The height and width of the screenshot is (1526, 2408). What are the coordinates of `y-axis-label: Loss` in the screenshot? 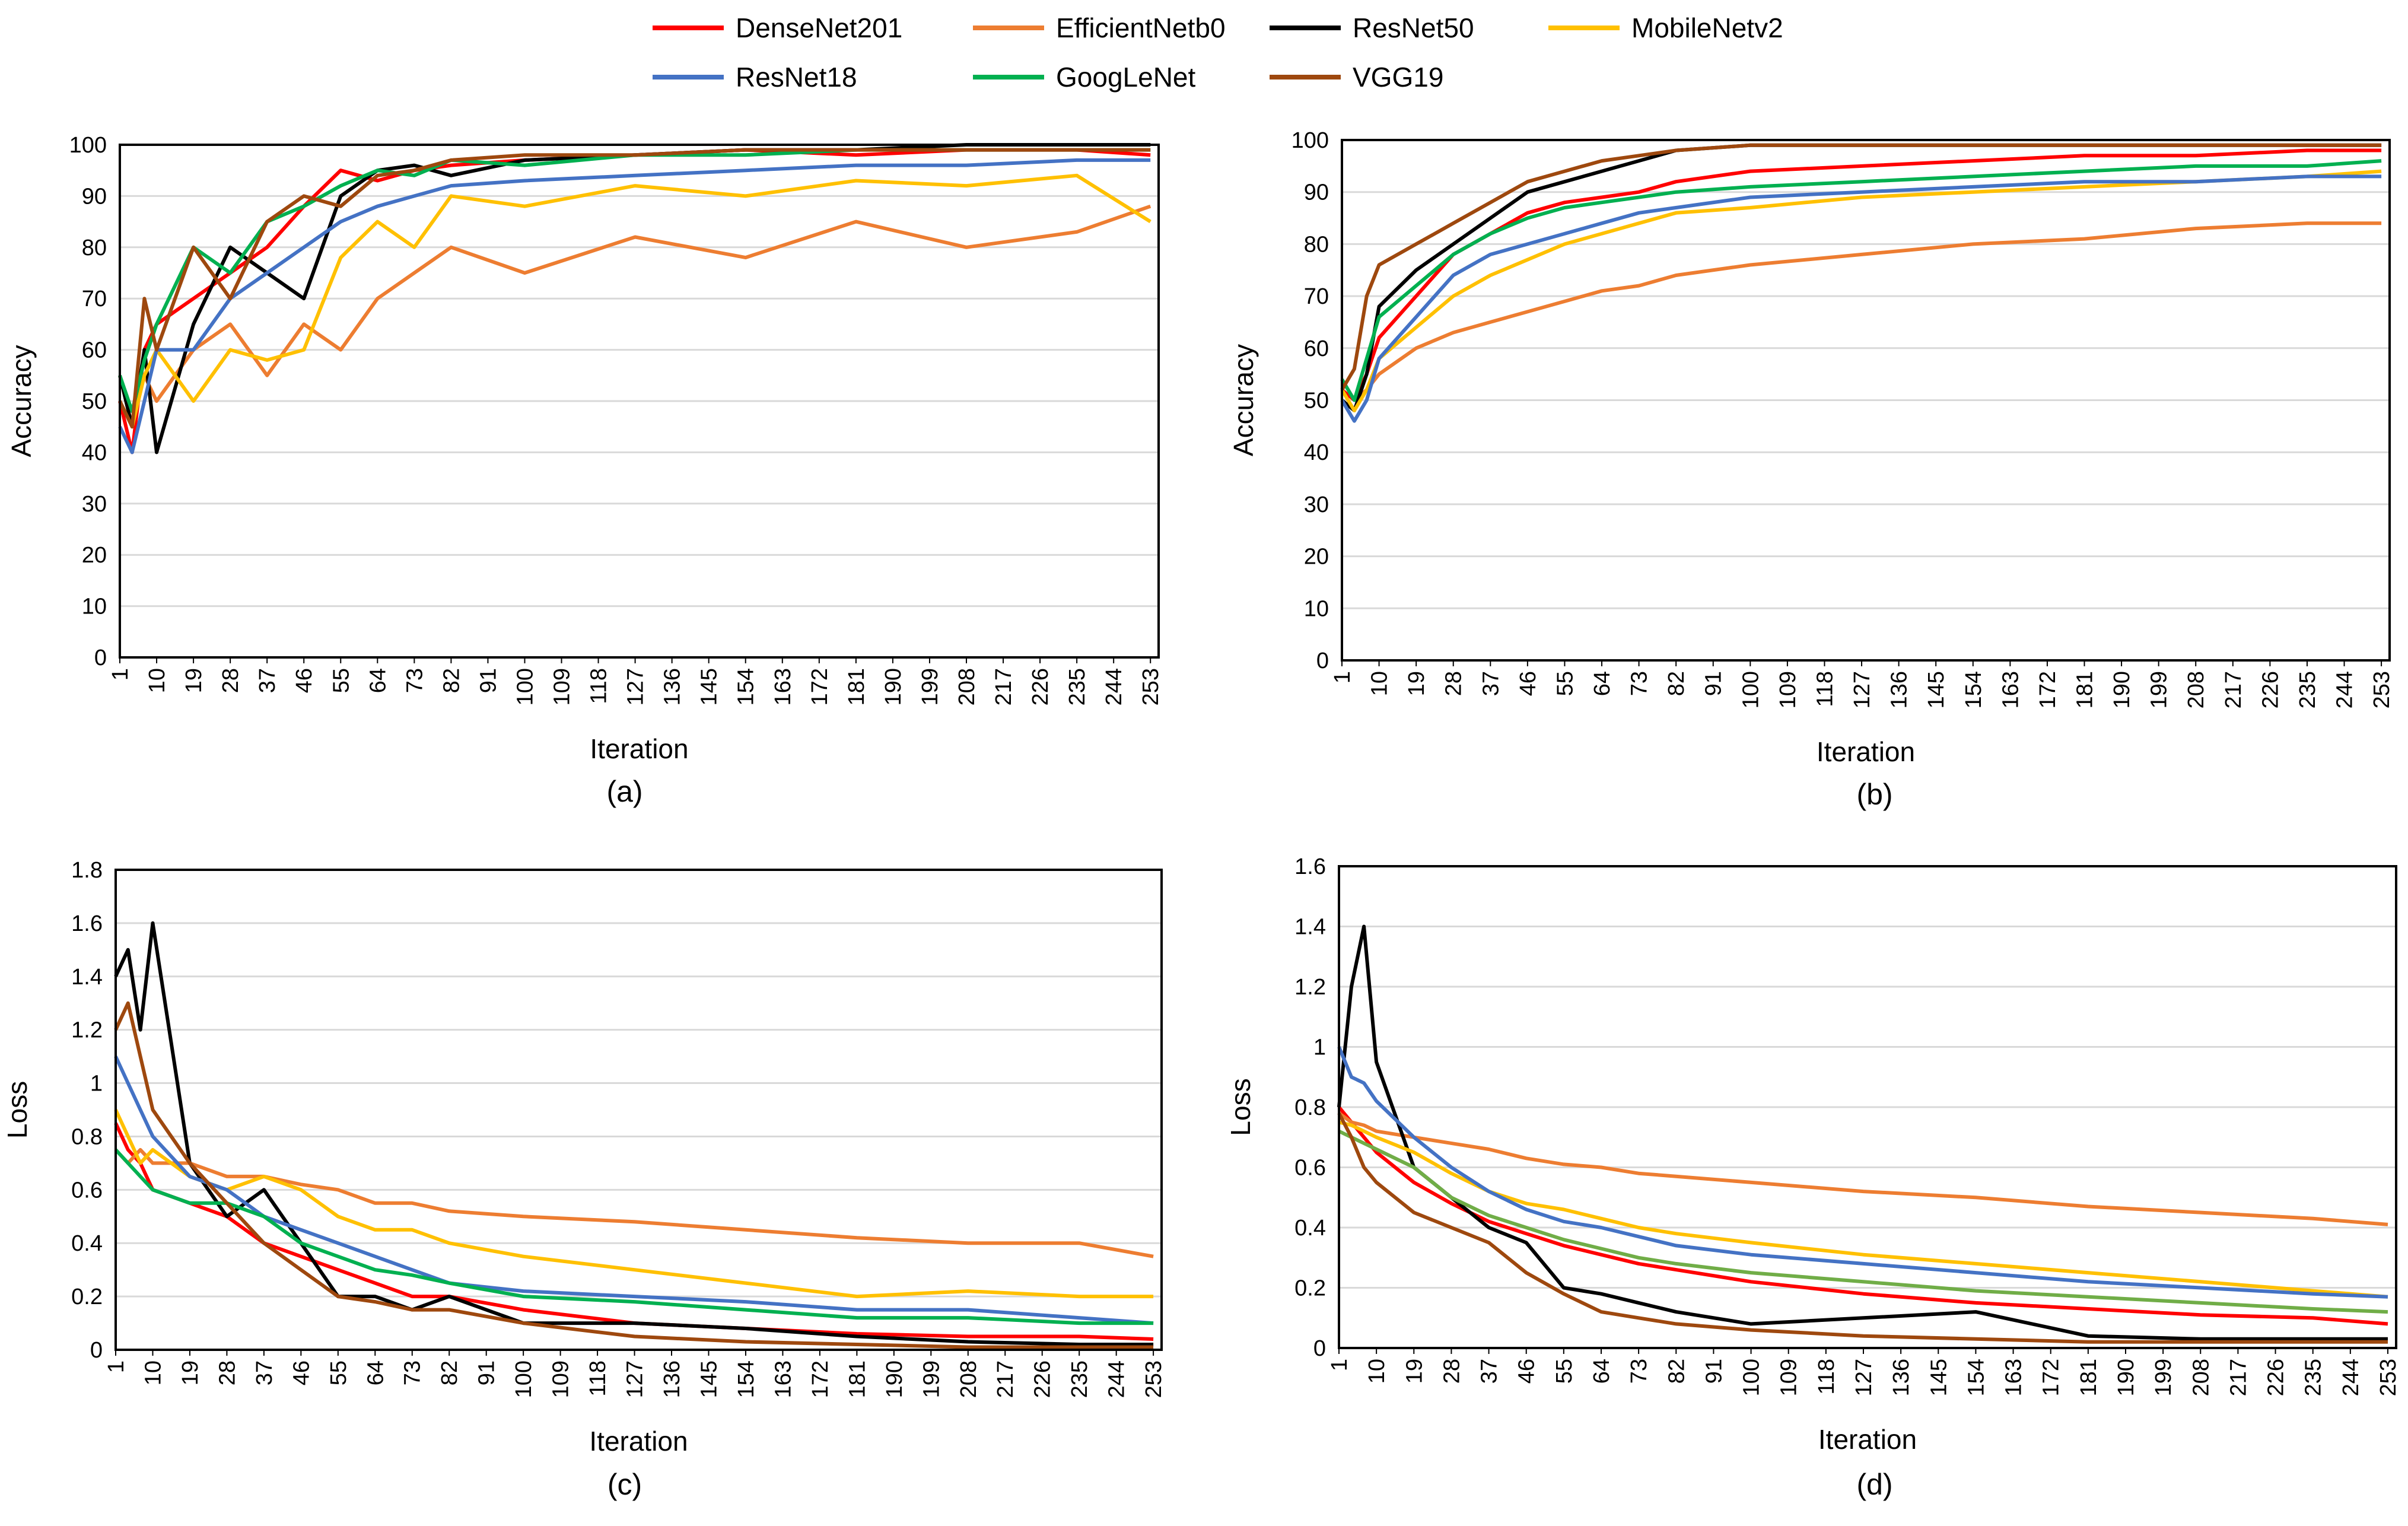 It's located at (17, 1110).